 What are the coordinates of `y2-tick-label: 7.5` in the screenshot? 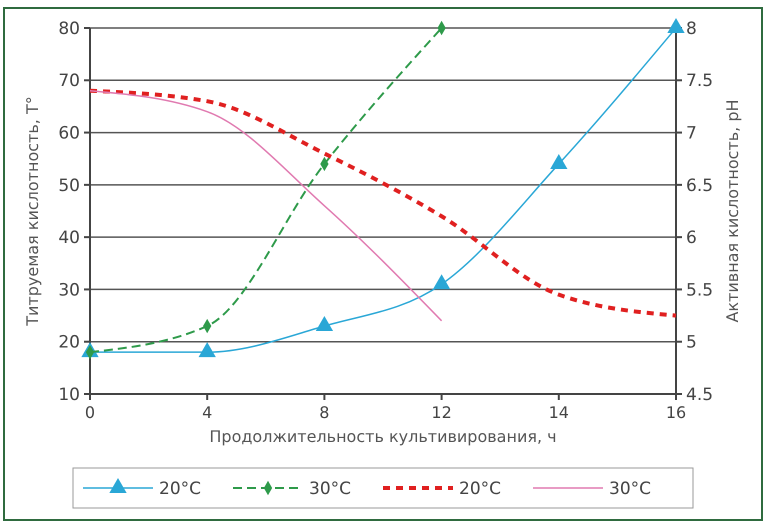 It's located at (700, 81).